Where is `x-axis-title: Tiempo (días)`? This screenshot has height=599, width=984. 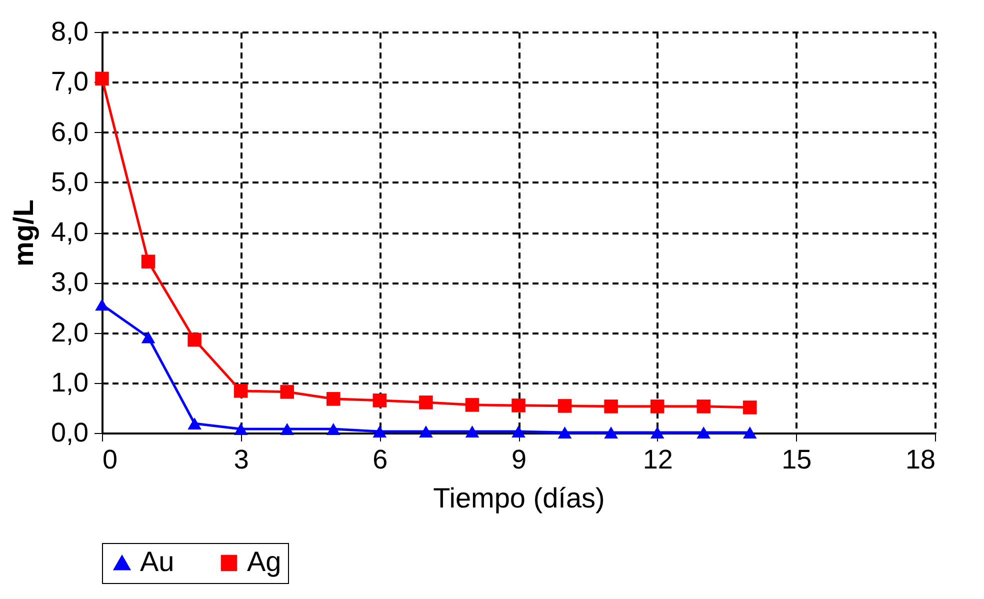
x-axis-title: Tiempo (días) is located at coordinates (519, 498).